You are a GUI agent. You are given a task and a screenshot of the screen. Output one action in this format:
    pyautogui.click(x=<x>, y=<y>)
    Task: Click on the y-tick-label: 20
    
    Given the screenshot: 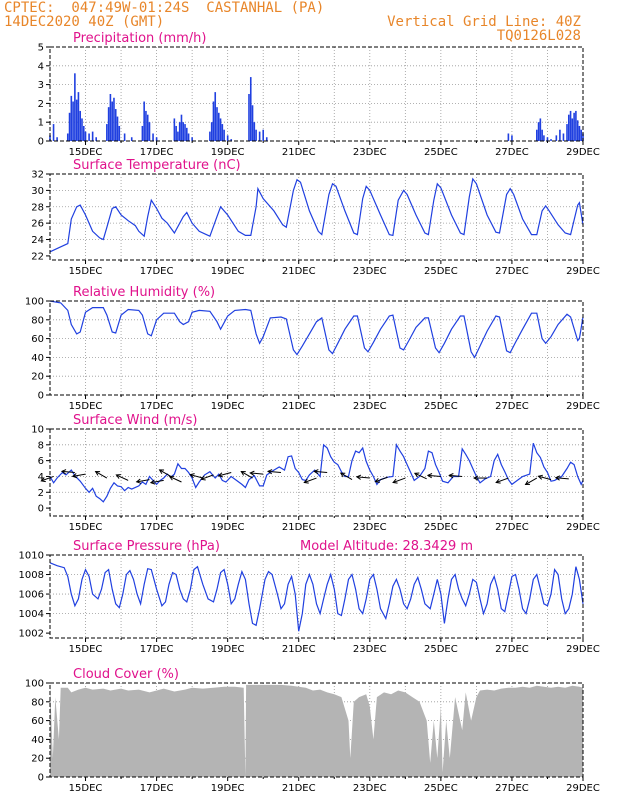 What is the action you would take?
    pyautogui.click(x=37, y=759)
    